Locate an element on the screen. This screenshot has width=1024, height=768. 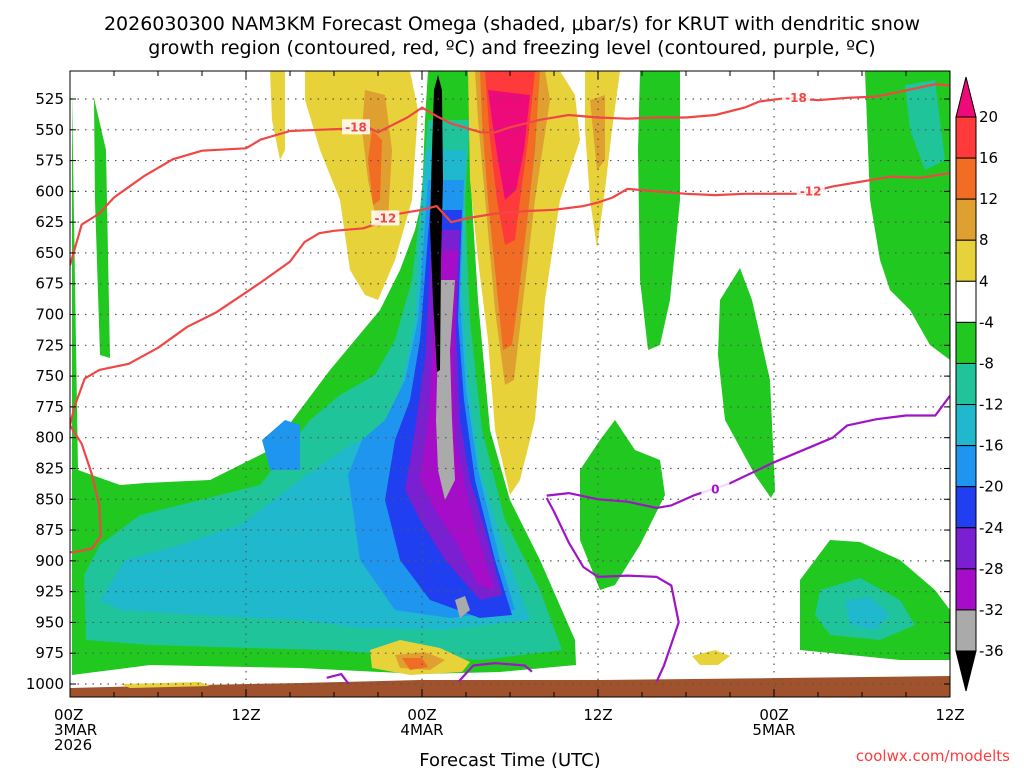
colorbar-label: 16 is located at coordinates (988, 158).